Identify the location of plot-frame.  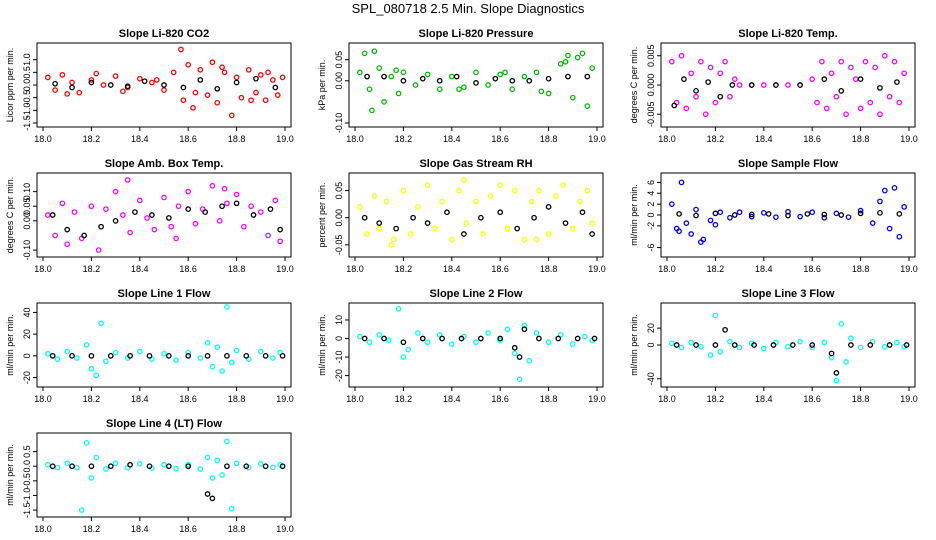
(164, 215).